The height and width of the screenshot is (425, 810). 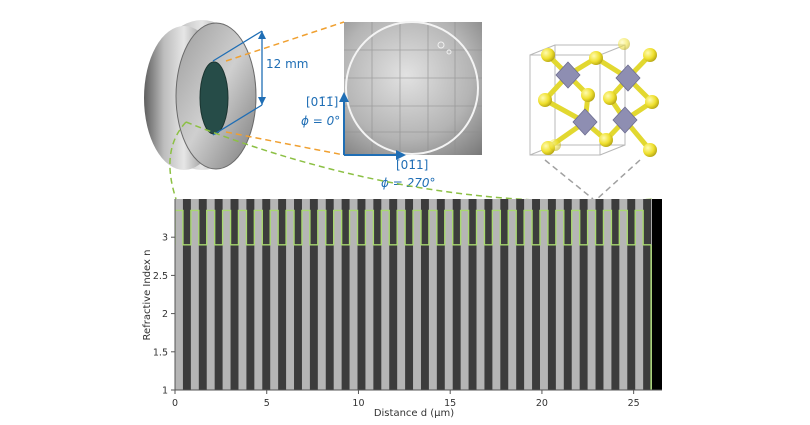 I want to click on direction-vertical-label: [01̄1̄], so click(x=322, y=102).